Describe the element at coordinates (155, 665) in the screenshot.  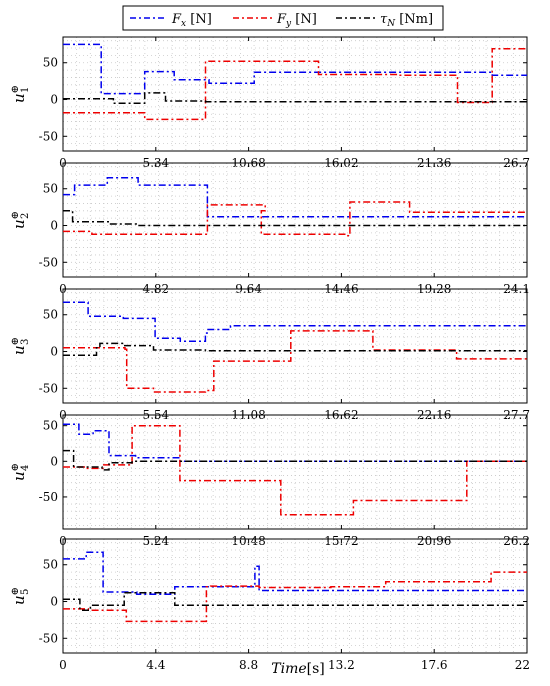
I see `x-tick-label: 4.4` at that location.